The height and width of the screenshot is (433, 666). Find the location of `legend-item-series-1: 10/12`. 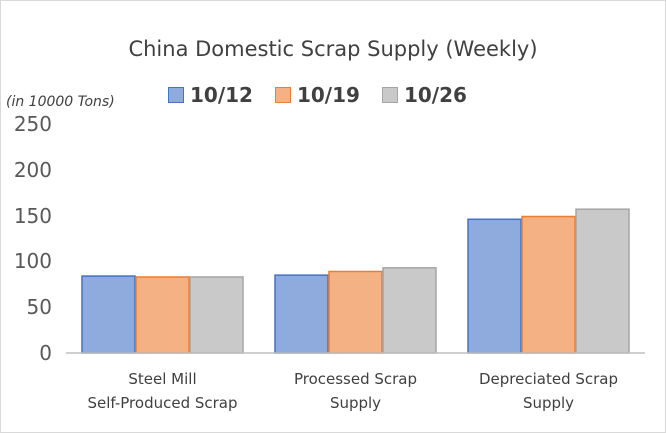

legend-item-series-1: 10/12 is located at coordinates (210, 95).